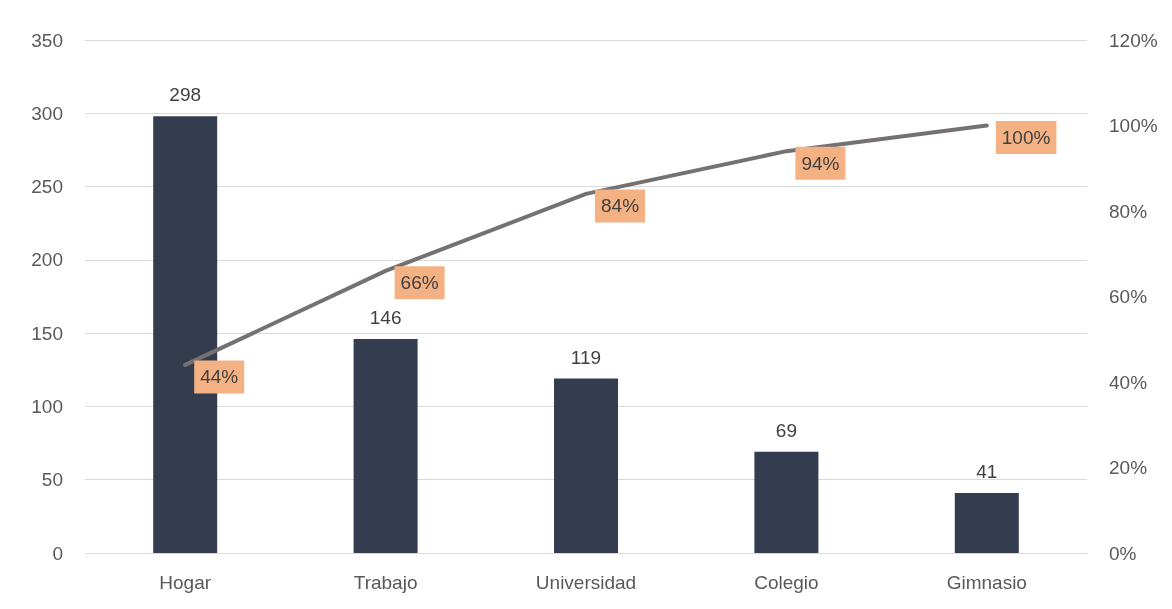 This screenshot has height=609, width=1172. I want to click on y2-tick-label: 0%, so click(1123, 553).